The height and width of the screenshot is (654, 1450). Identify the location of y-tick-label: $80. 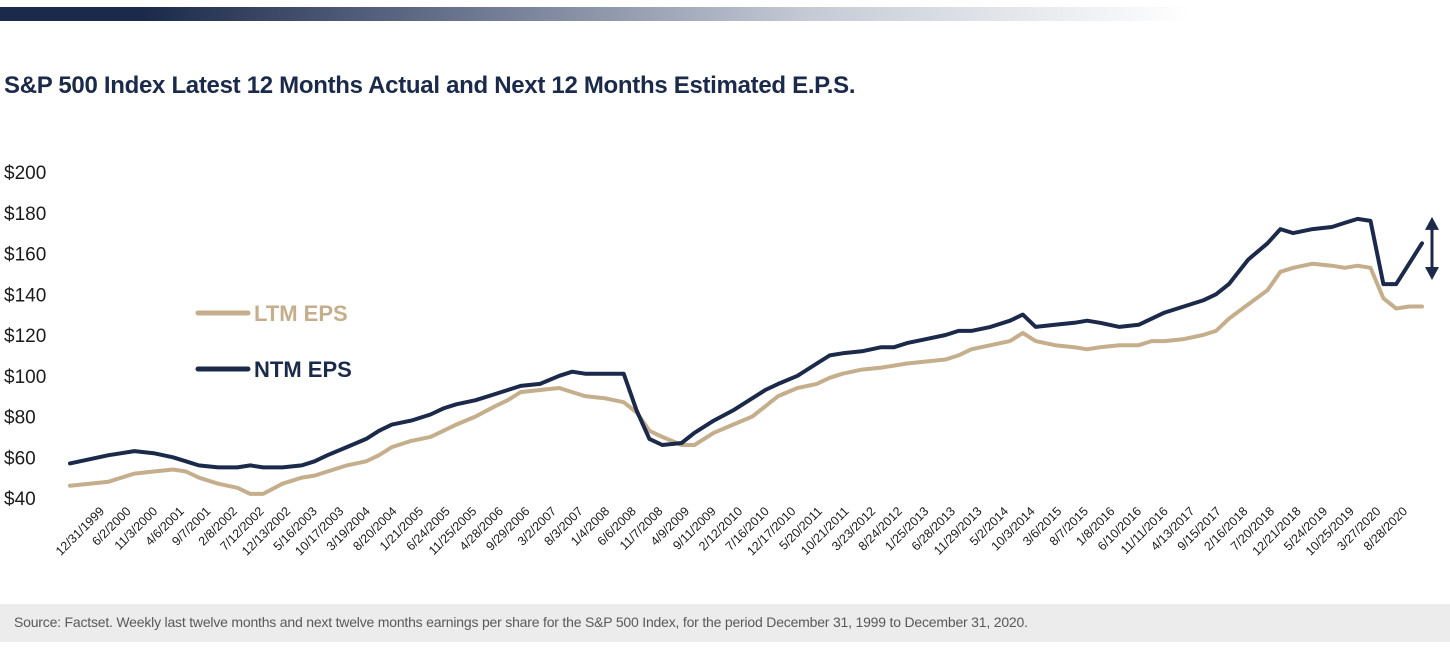
(20, 418).